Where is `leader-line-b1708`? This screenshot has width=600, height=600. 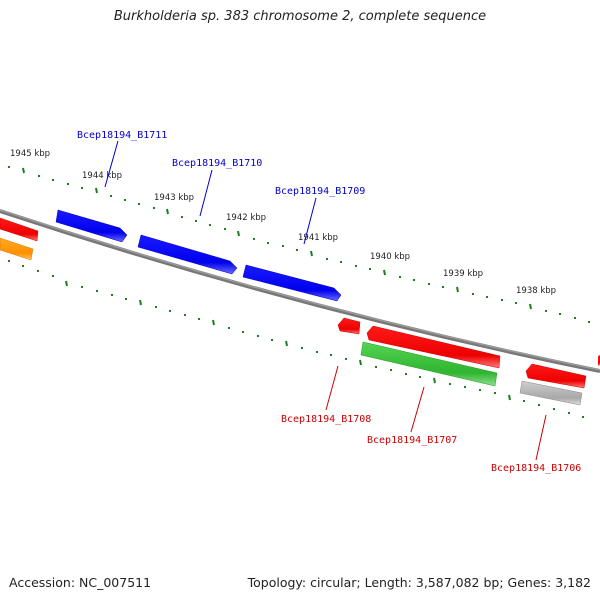
leader-line-b1708 is located at coordinates (332, 388).